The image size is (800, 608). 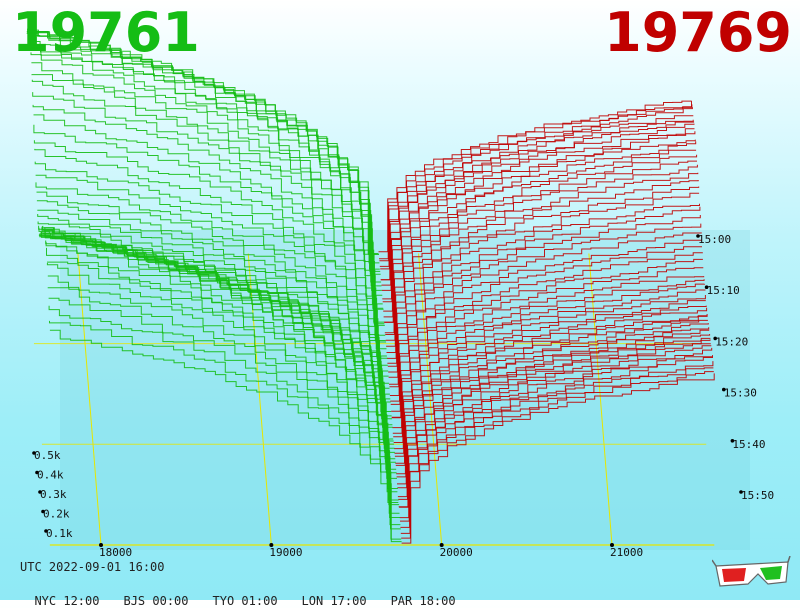 What do you see at coordinates (92, 567) in the screenshot?
I see `utc-timestamp: UTC 2022-09-01 16:00` at bounding box center [92, 567].